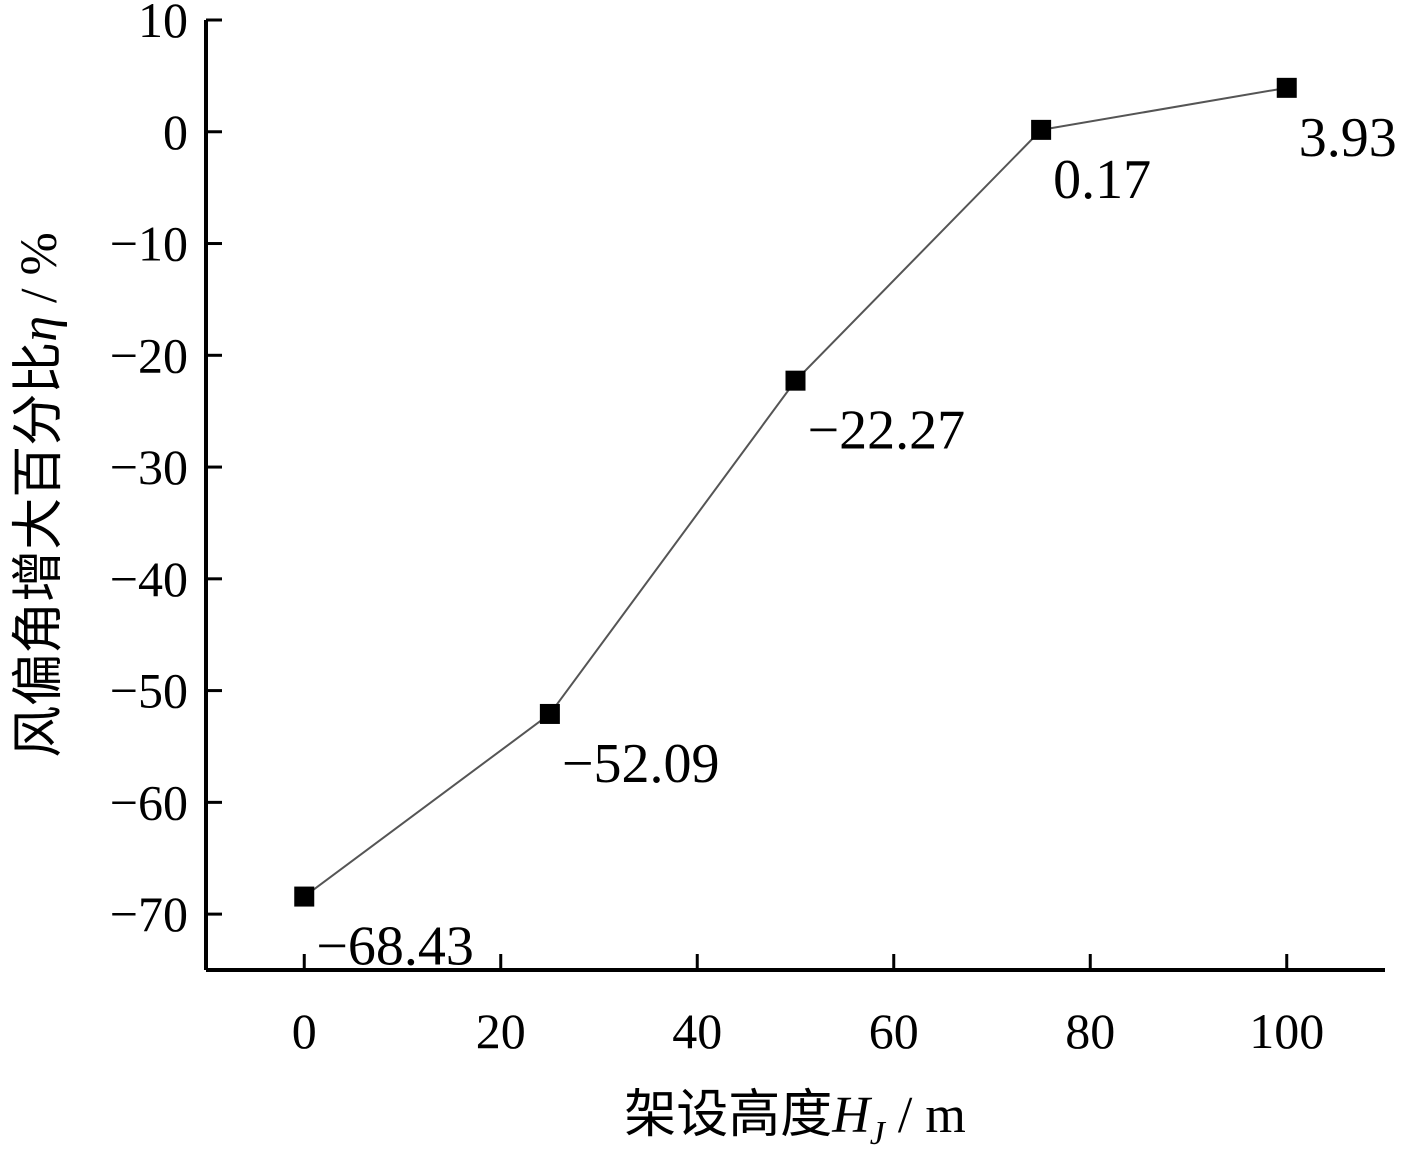  What do you see at coordinates (894, 1031) in the screenshot?
I see `x-tick-label: 60` at bounding box center [894, 1031].